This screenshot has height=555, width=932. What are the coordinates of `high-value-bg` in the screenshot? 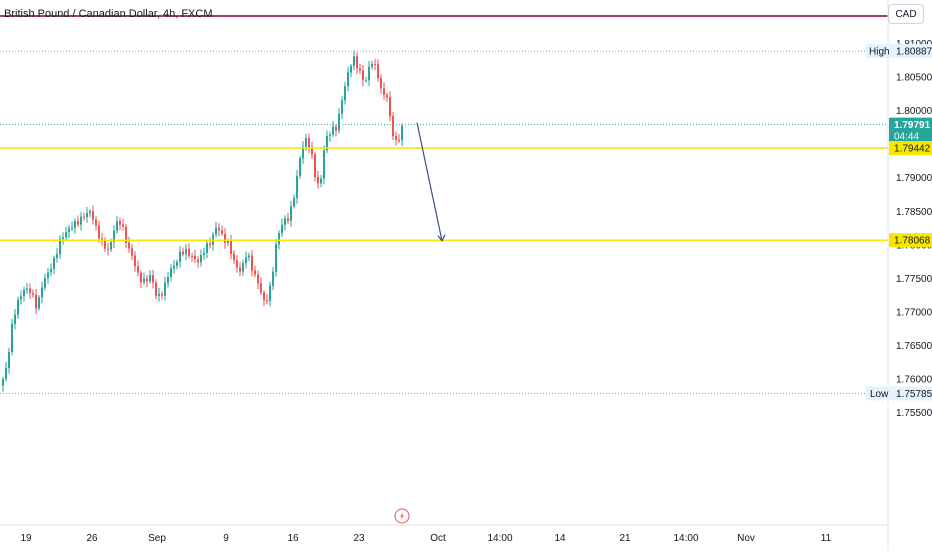 It's located at (910, 51).